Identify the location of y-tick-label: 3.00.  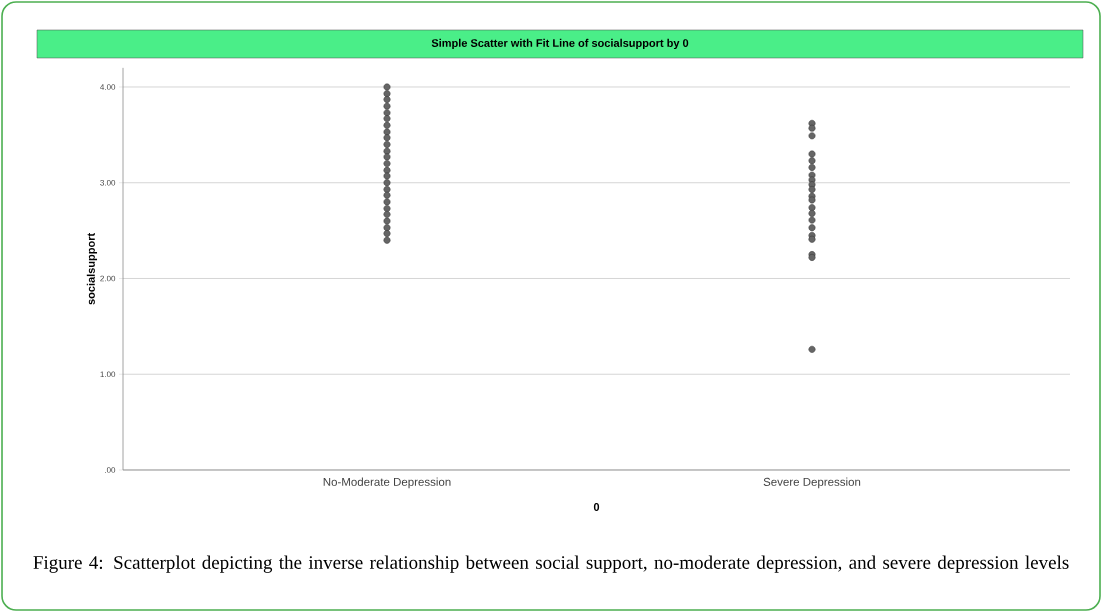
(108, 182).